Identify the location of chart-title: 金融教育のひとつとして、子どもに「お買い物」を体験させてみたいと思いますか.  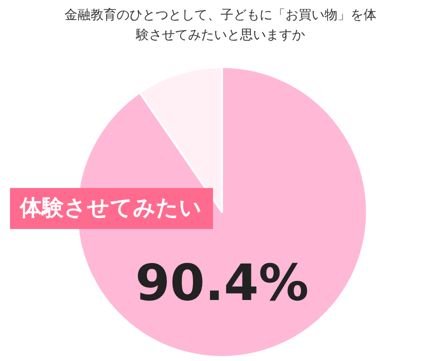
(221, 25).